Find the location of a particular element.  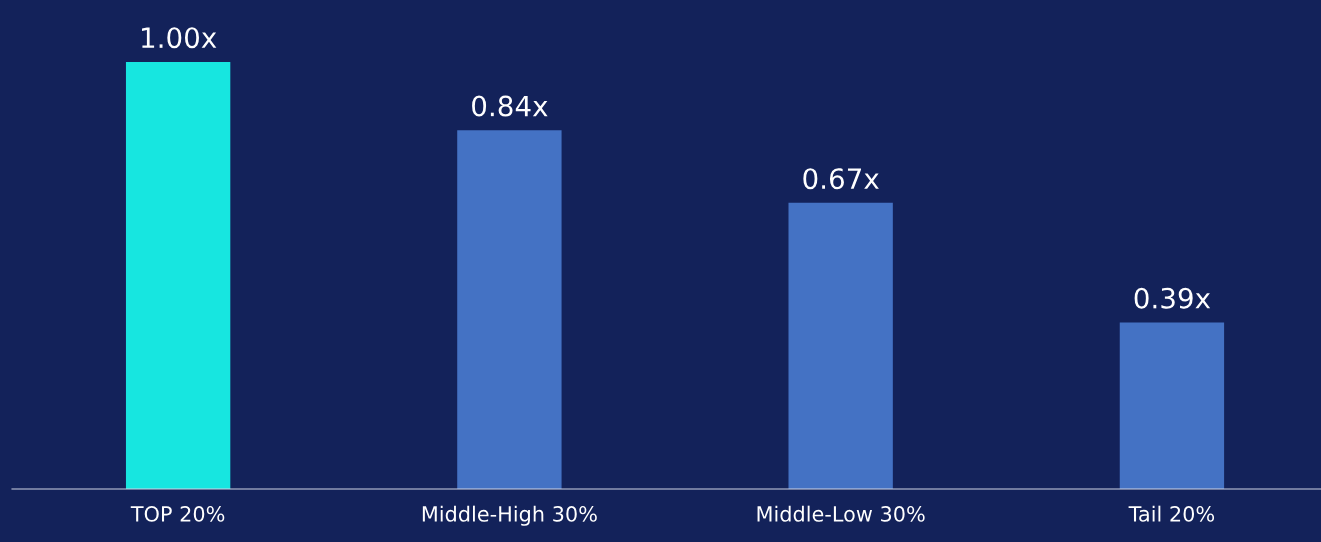

data-label: 0.67x is located at coordinates (841, 179).